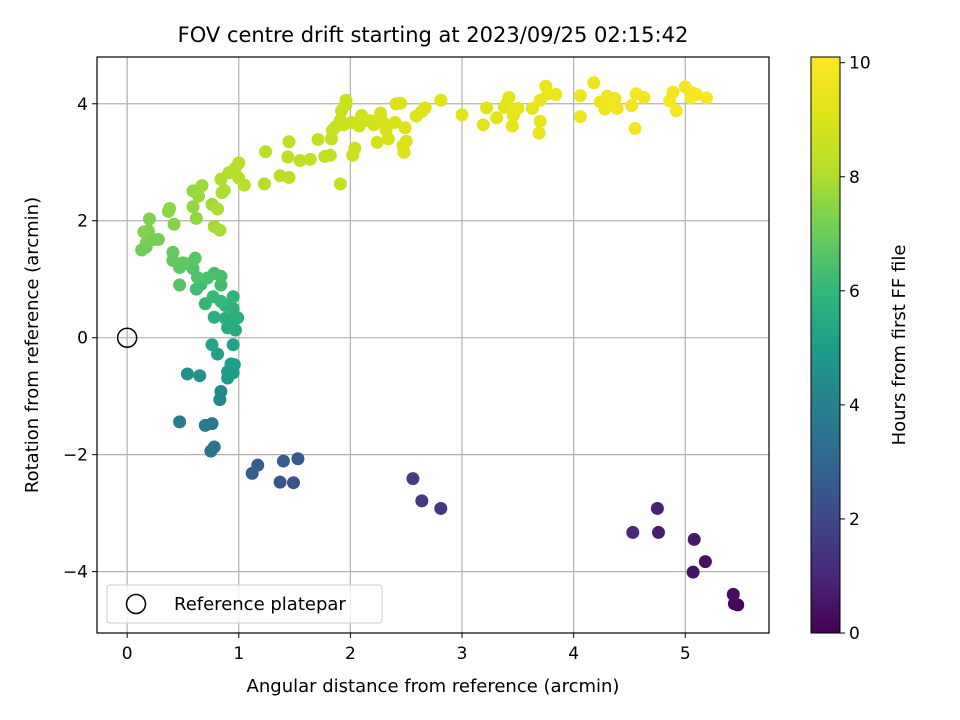 This screenshot has width=960, height=720. Describe the element at coordinates (82, 222) in the screenshot. I see `y-tick-label: 2` at that location.